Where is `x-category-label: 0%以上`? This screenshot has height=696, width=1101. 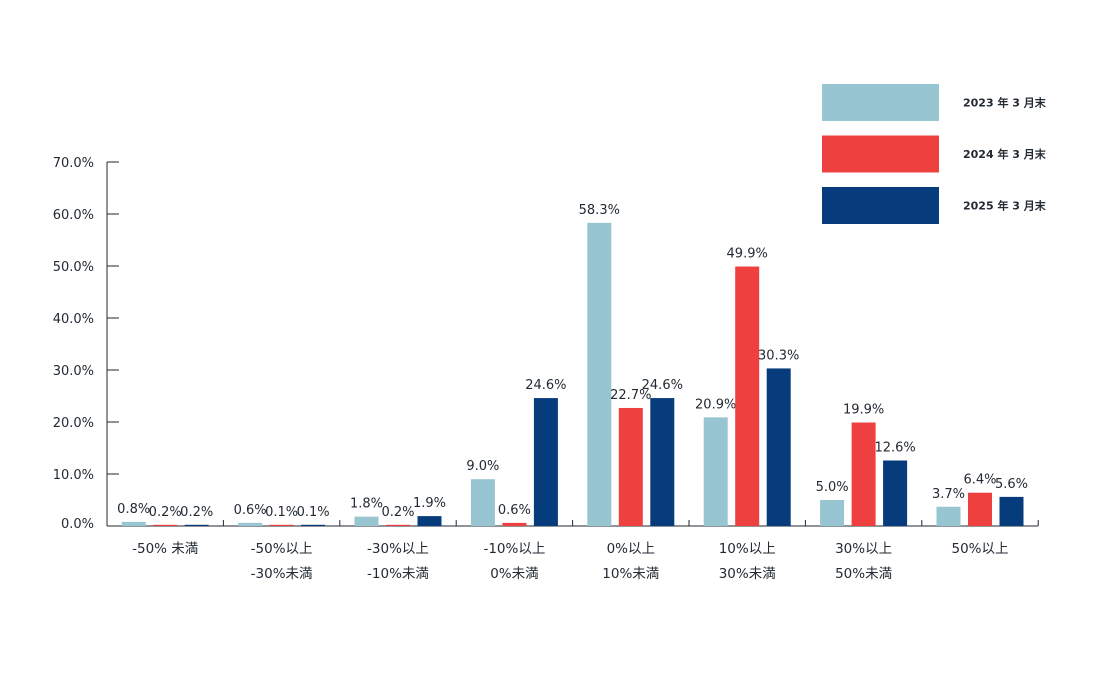
x-category-label: 0%以上 is located at coordinates (631, 549).